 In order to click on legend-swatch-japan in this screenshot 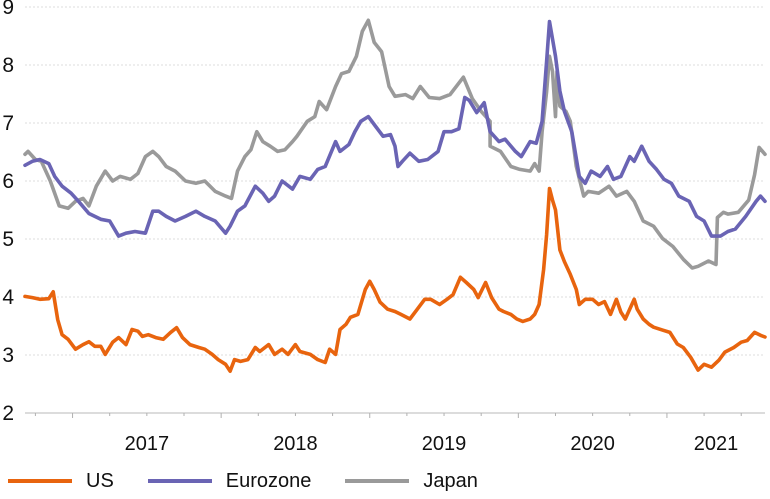, I will do `click(377, 481)`.